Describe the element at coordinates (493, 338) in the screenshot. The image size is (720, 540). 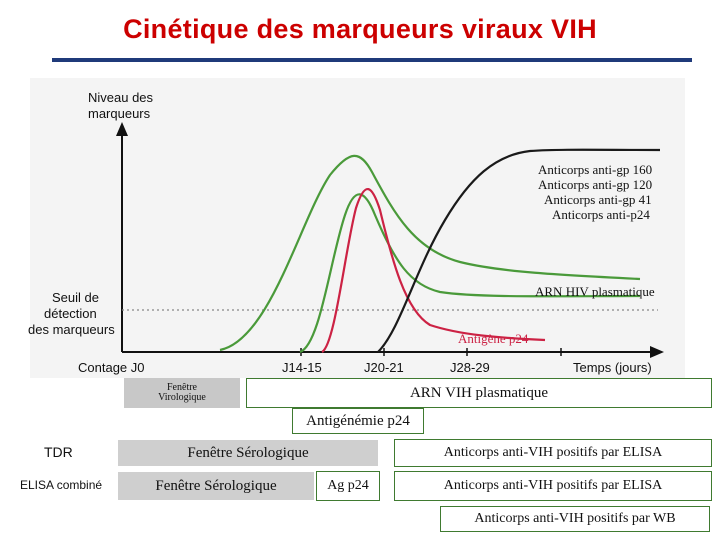
I see `p24-curve-label: Antigène p24` at that location.